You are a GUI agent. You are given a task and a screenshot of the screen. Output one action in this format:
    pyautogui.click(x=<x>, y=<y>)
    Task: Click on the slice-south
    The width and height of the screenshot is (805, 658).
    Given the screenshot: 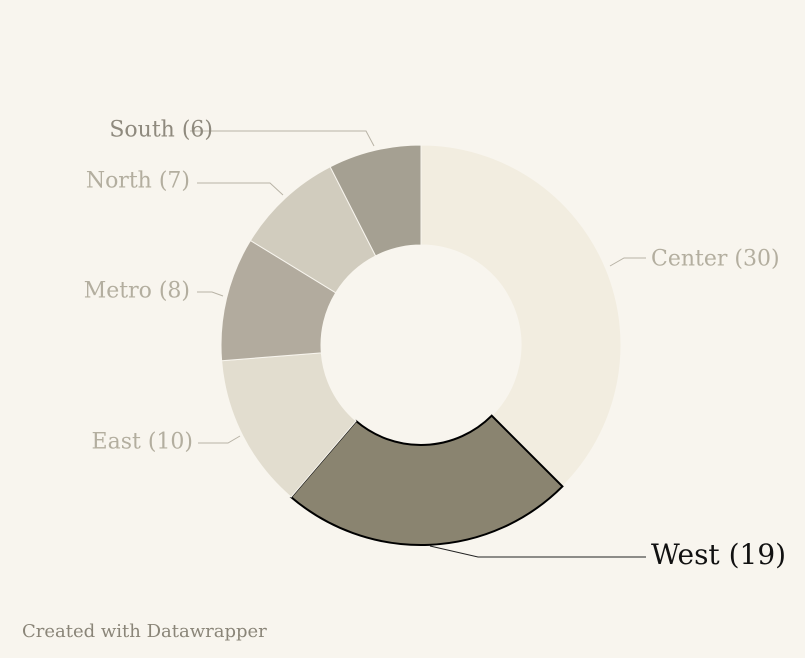 What is the action you would take?
    pyautogui.click(x=375, y=200)
    